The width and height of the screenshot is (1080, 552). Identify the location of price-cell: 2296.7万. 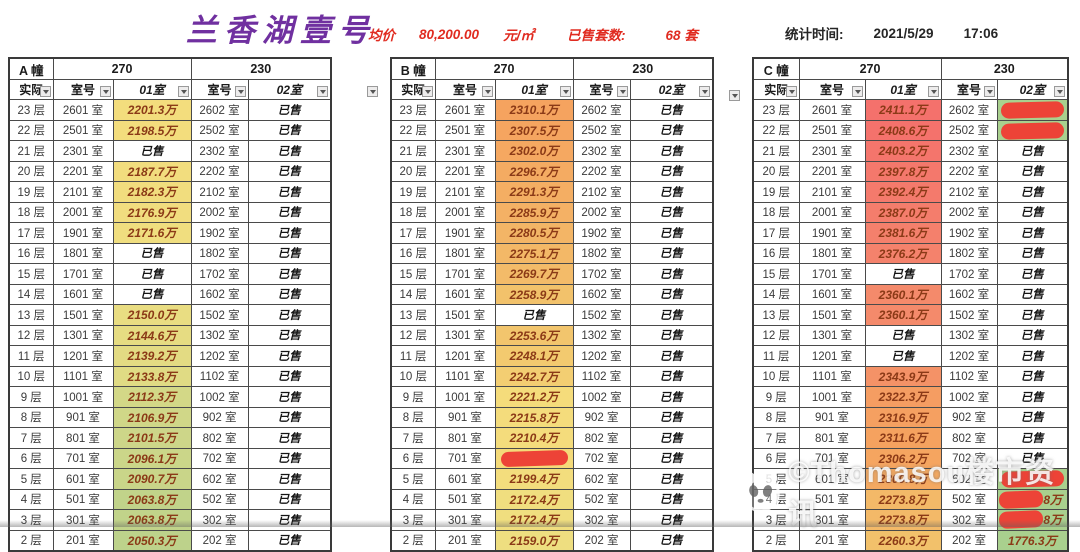
(534, 171).